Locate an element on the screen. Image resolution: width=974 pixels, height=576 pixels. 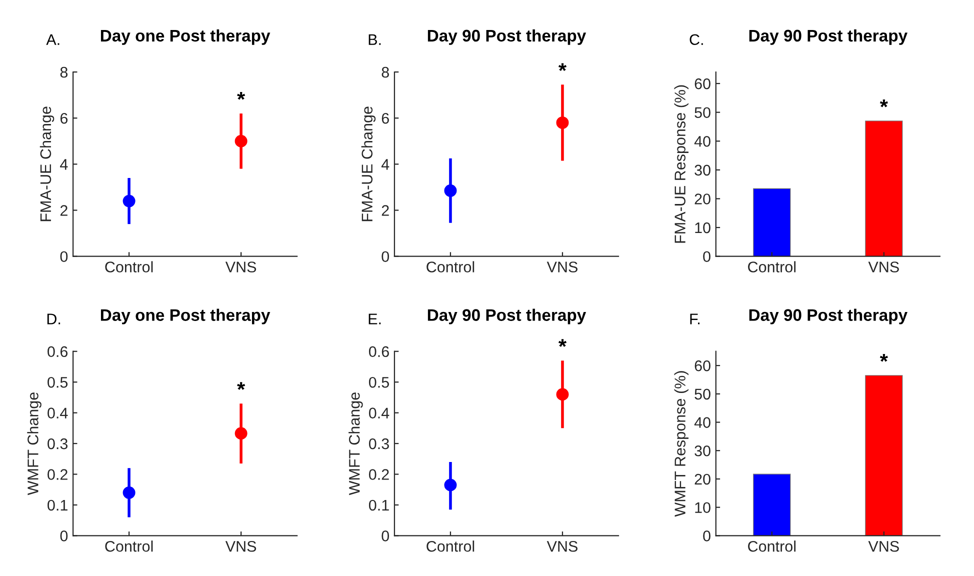
y-axis-title: WMFT Response (%) is located at coordinates (681, 444).